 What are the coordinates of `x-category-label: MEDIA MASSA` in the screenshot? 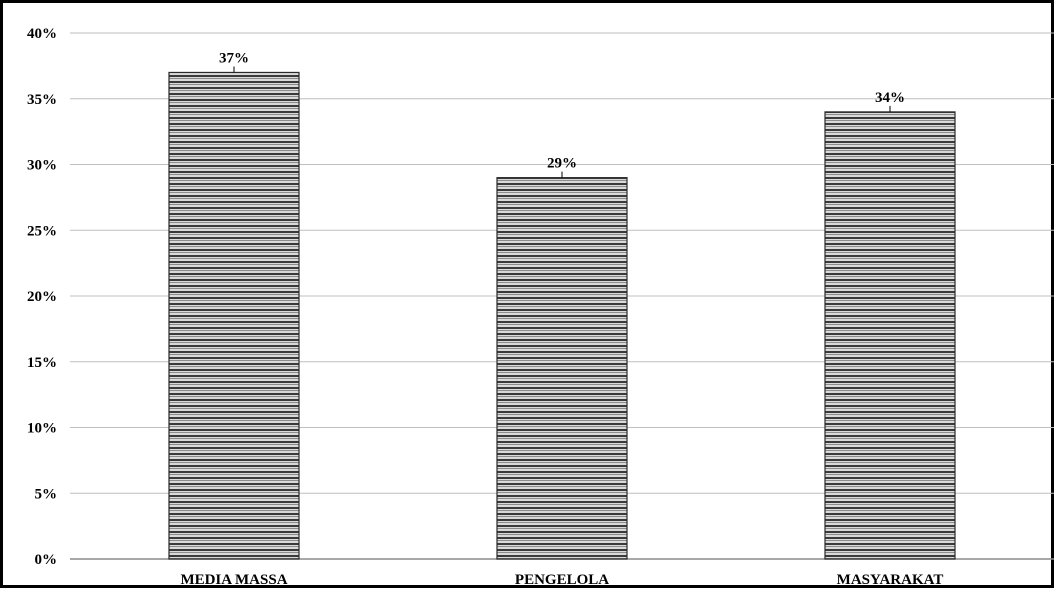 It's located at (233, 580).